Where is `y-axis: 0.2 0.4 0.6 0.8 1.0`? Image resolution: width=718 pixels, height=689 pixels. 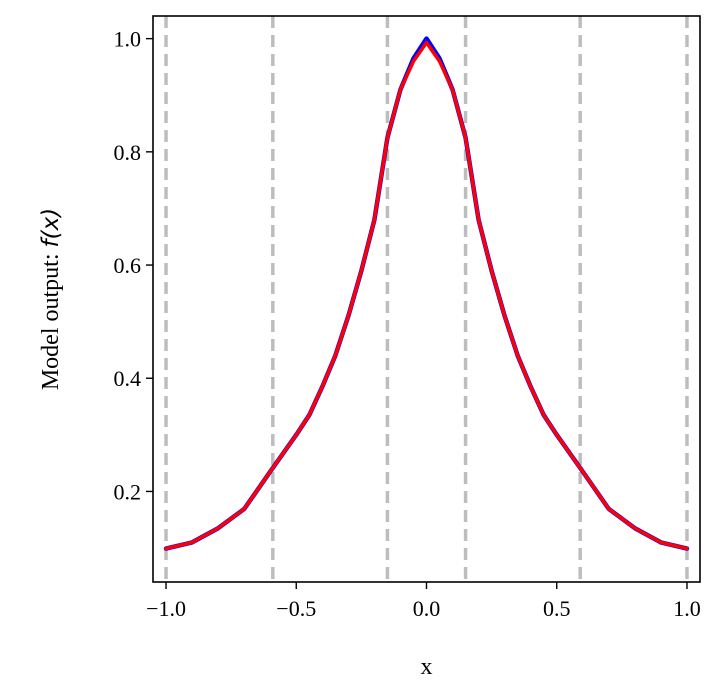 y-axis: 0.2 0.4 0.6 0.8 1.0 is located at coordinates (133, 265).